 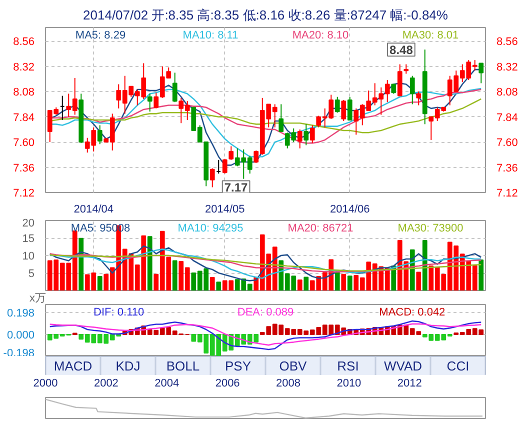 I want to click on text: WVAD, so click(x=403, y=366).